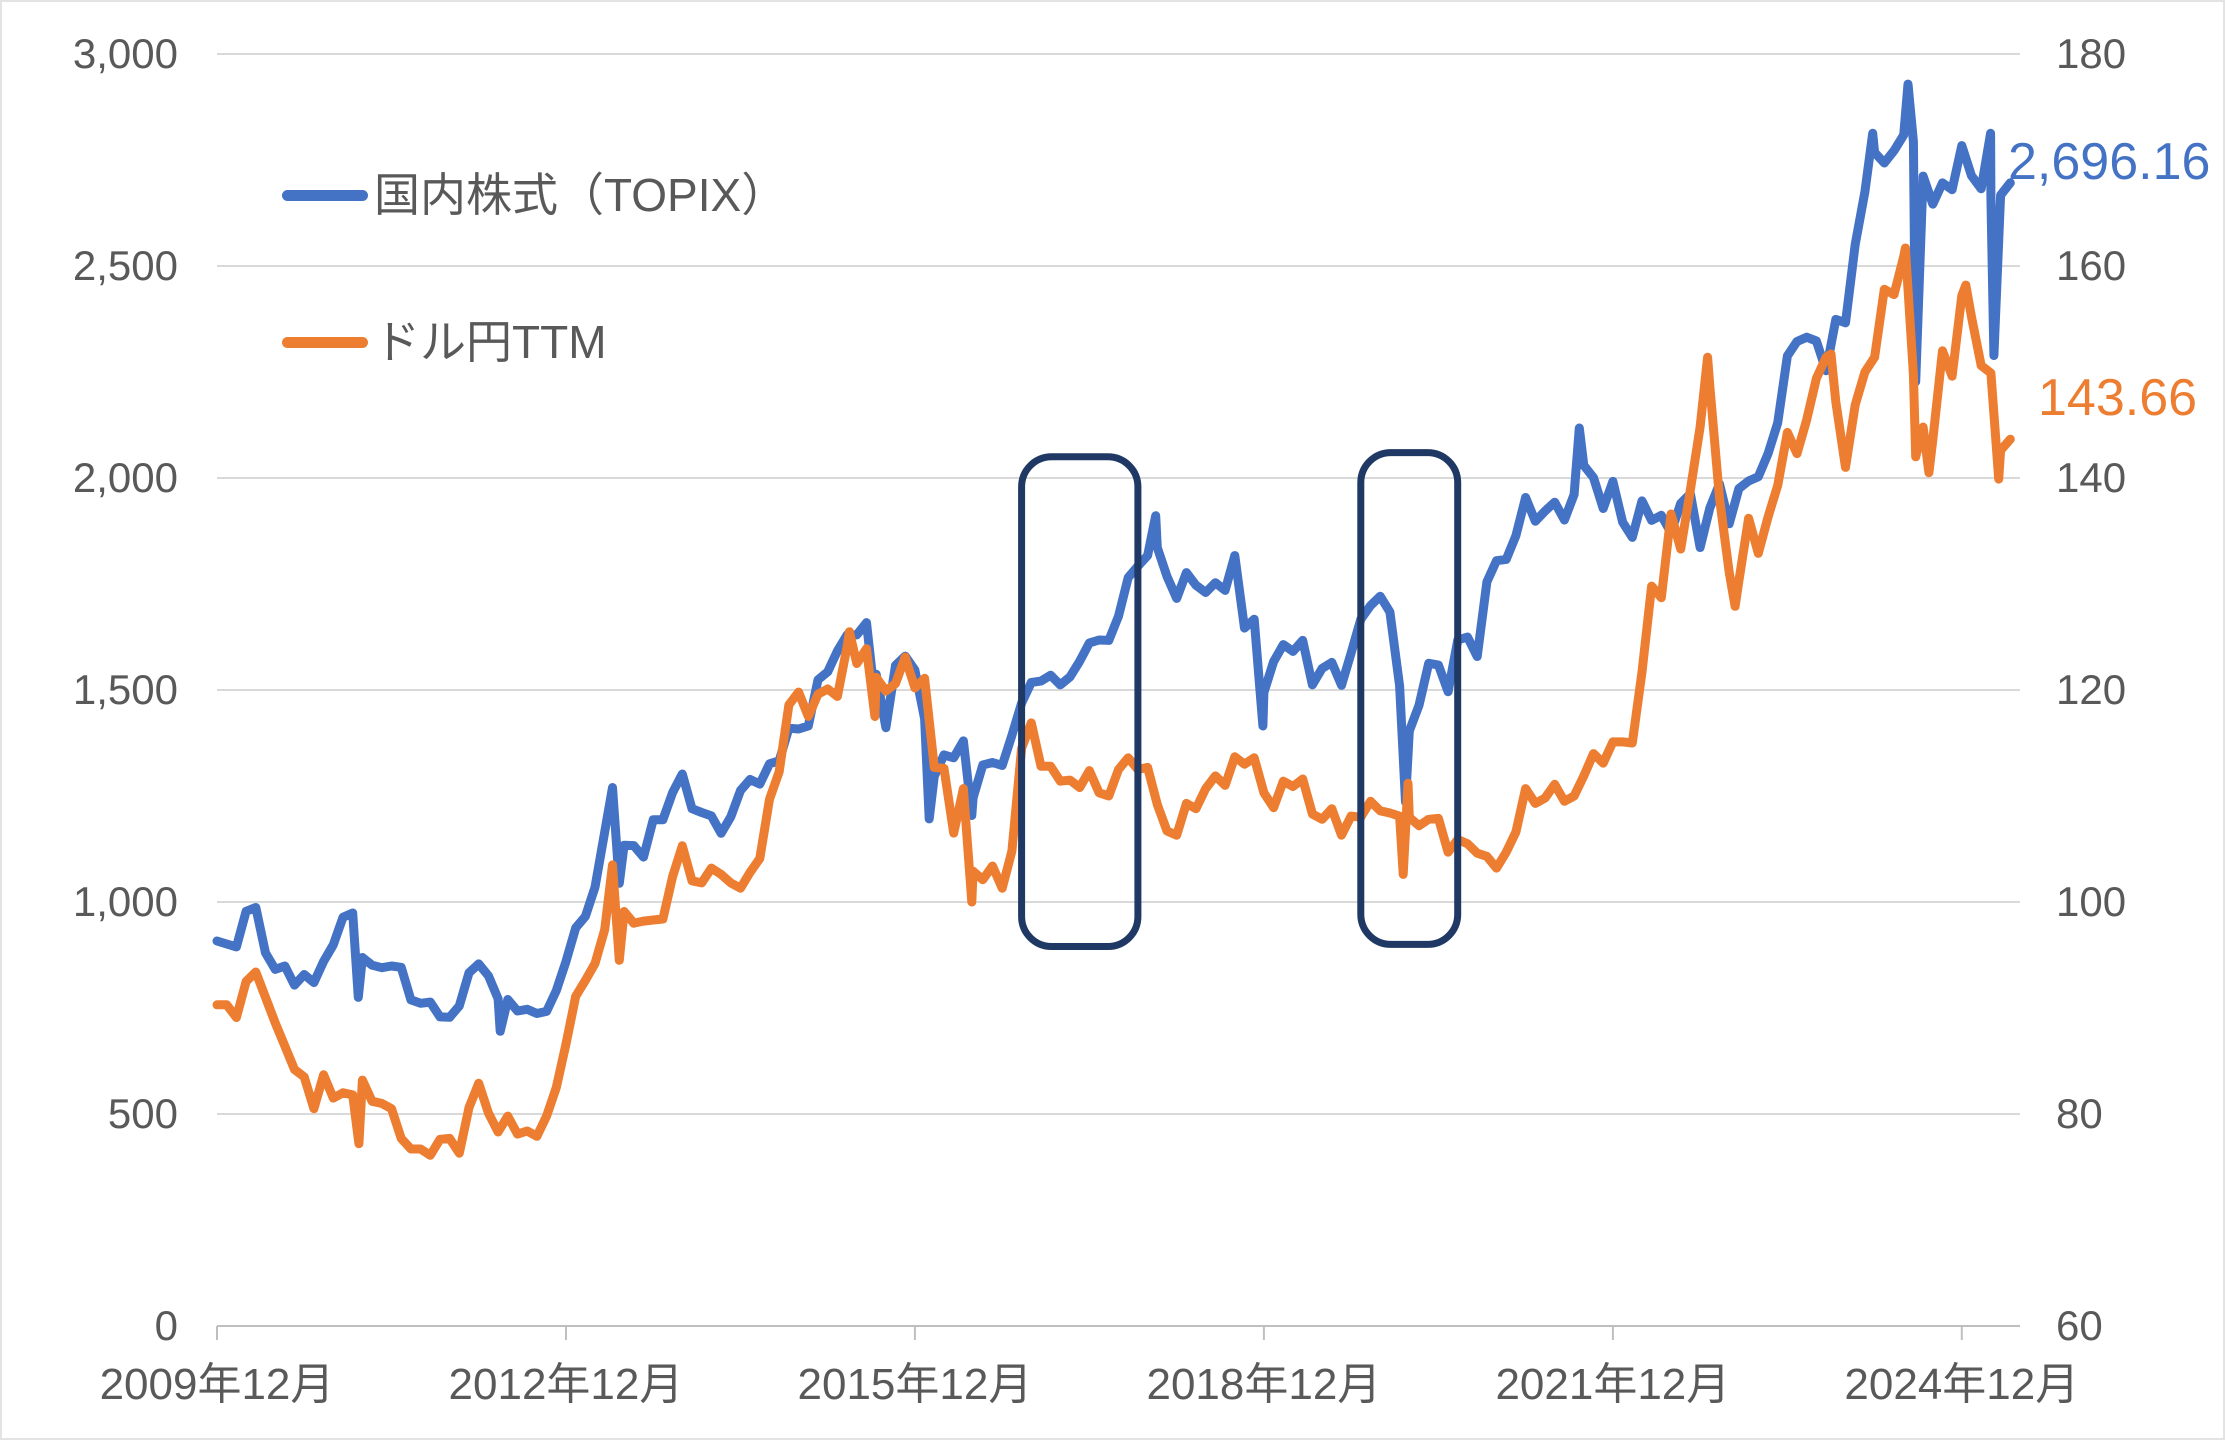 The image size is (2225, 1440). What do you see at coordinates (125, 901) in the screenshot?
I see `y-axis-left-label: 1,000` at bounding box center [125, 901].